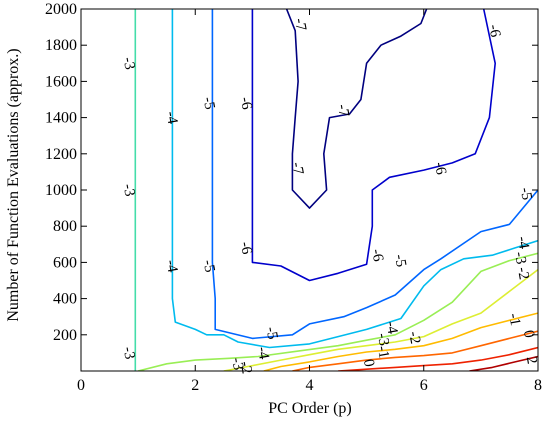  What do you see at coordinates (263, 354) in the screenshot?
I see `contour-label-3-2: -4` at bounding box center [263, 354].